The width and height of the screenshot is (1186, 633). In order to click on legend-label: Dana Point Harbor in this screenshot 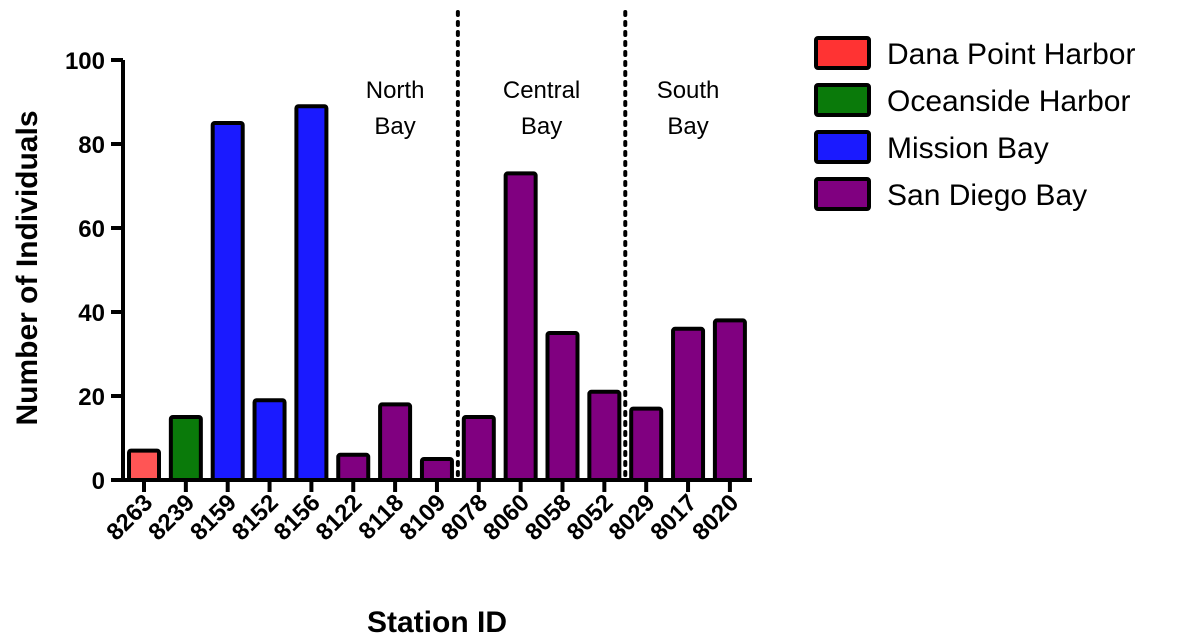, I will do `click(1011, 54)`.